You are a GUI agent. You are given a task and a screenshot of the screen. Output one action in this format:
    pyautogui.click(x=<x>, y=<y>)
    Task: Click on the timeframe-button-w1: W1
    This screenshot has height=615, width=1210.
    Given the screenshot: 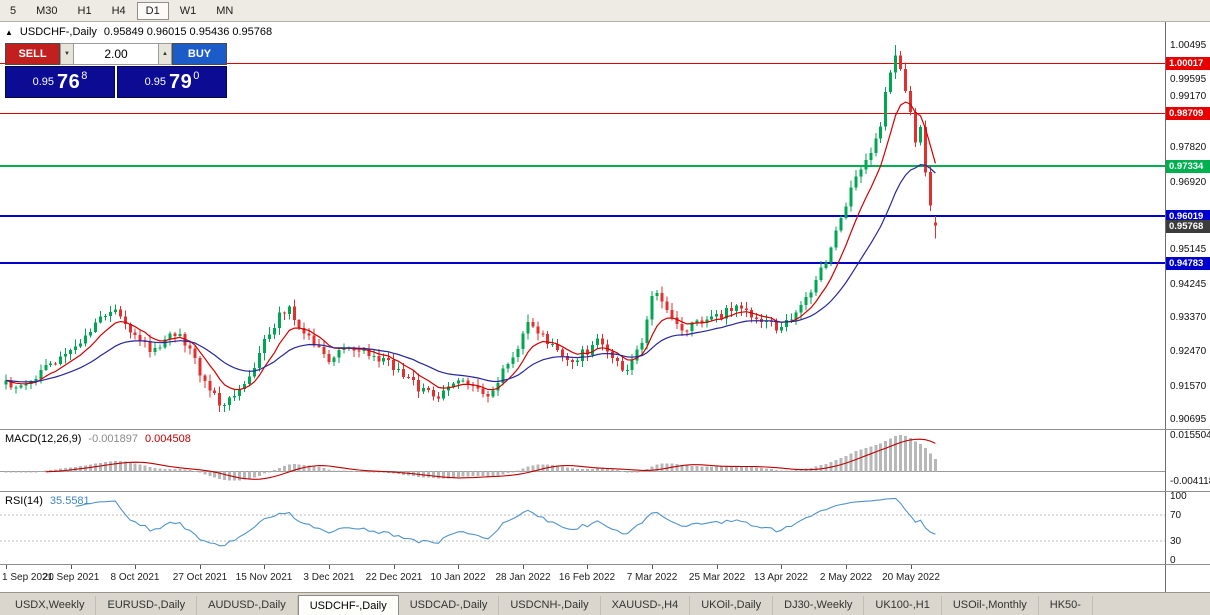 What is the action you would take?
    pyautogui.click(x=188, y=10)
    